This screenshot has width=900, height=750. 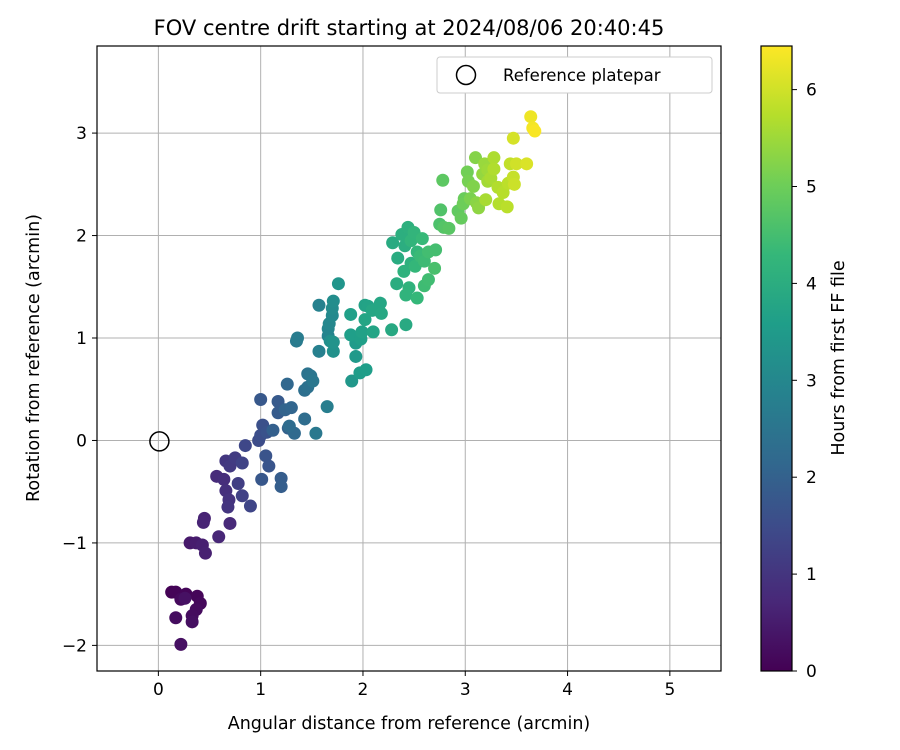 What do you see at coordinates (776, 358) in the screenshot?
I see `colorbar-gradient` at bounding box center [776, 358].